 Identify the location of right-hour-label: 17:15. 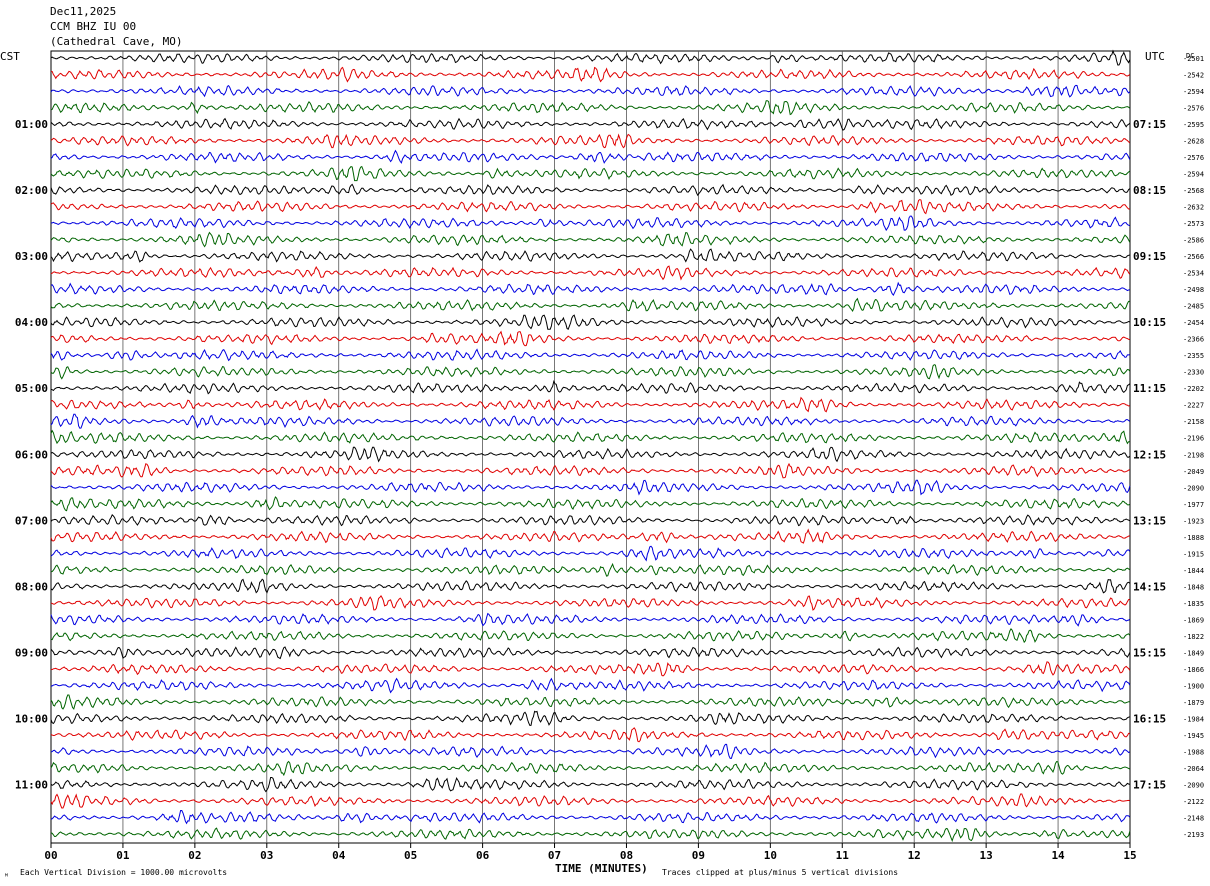
(1149, 784).